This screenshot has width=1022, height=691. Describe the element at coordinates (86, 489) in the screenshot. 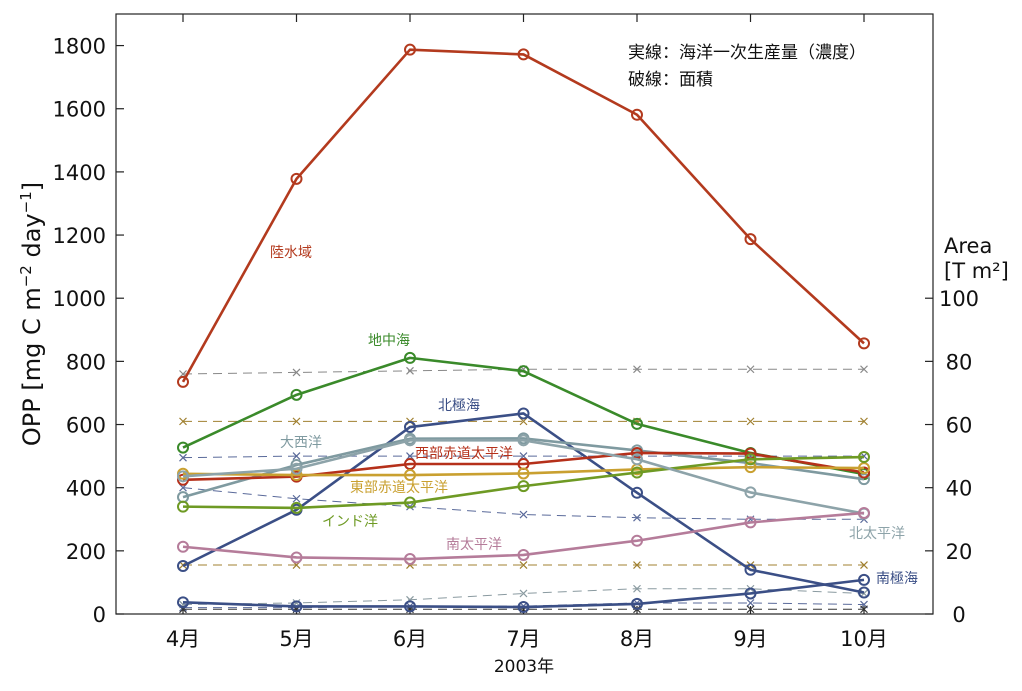

I see `left-tick-label: 400` at that location.